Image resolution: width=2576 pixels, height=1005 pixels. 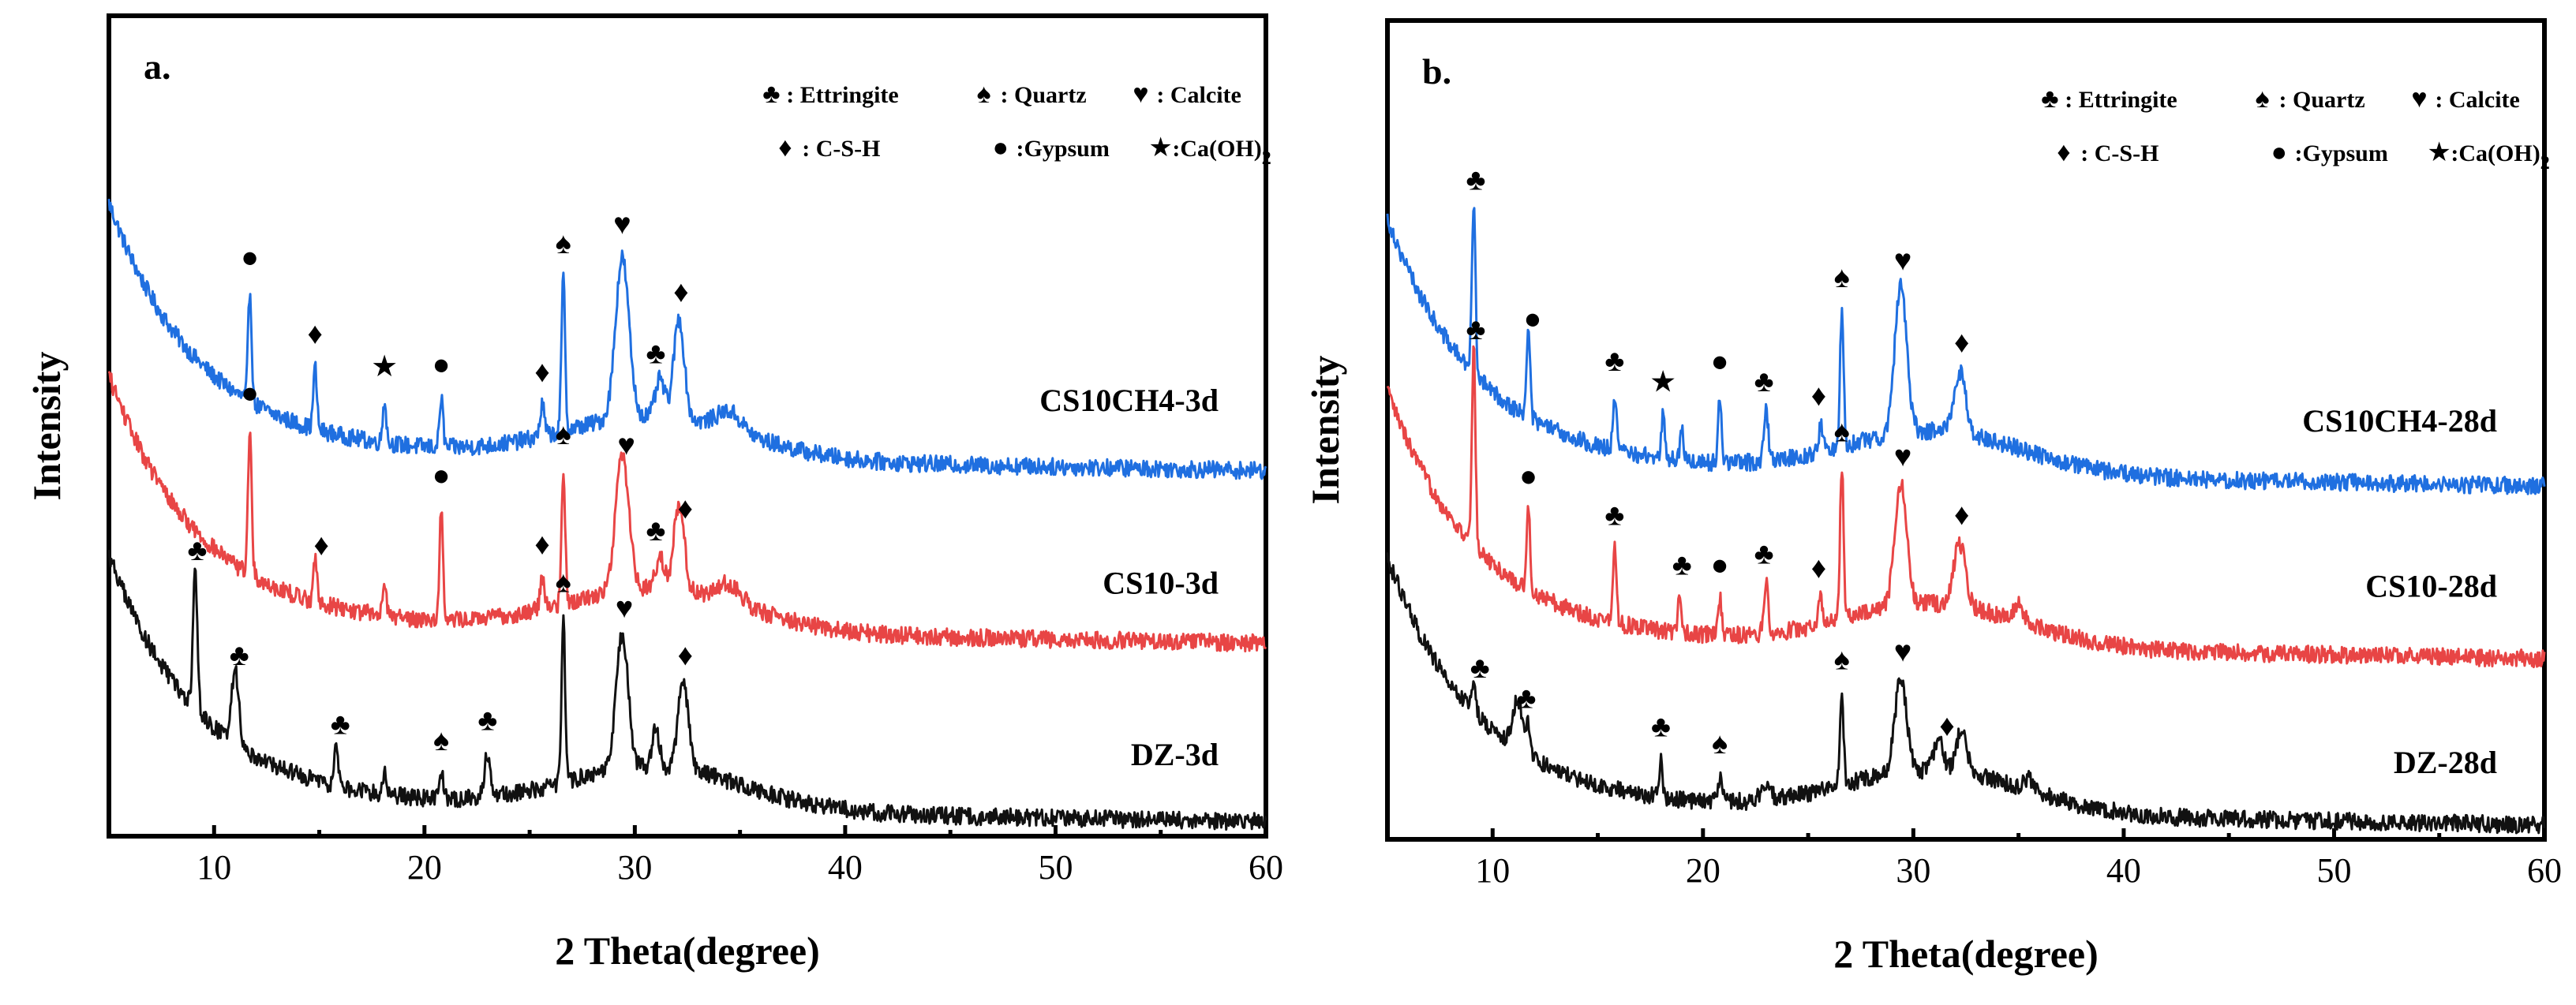 I want to click on x-tick-label: 50, so click(x=2333, y=870).